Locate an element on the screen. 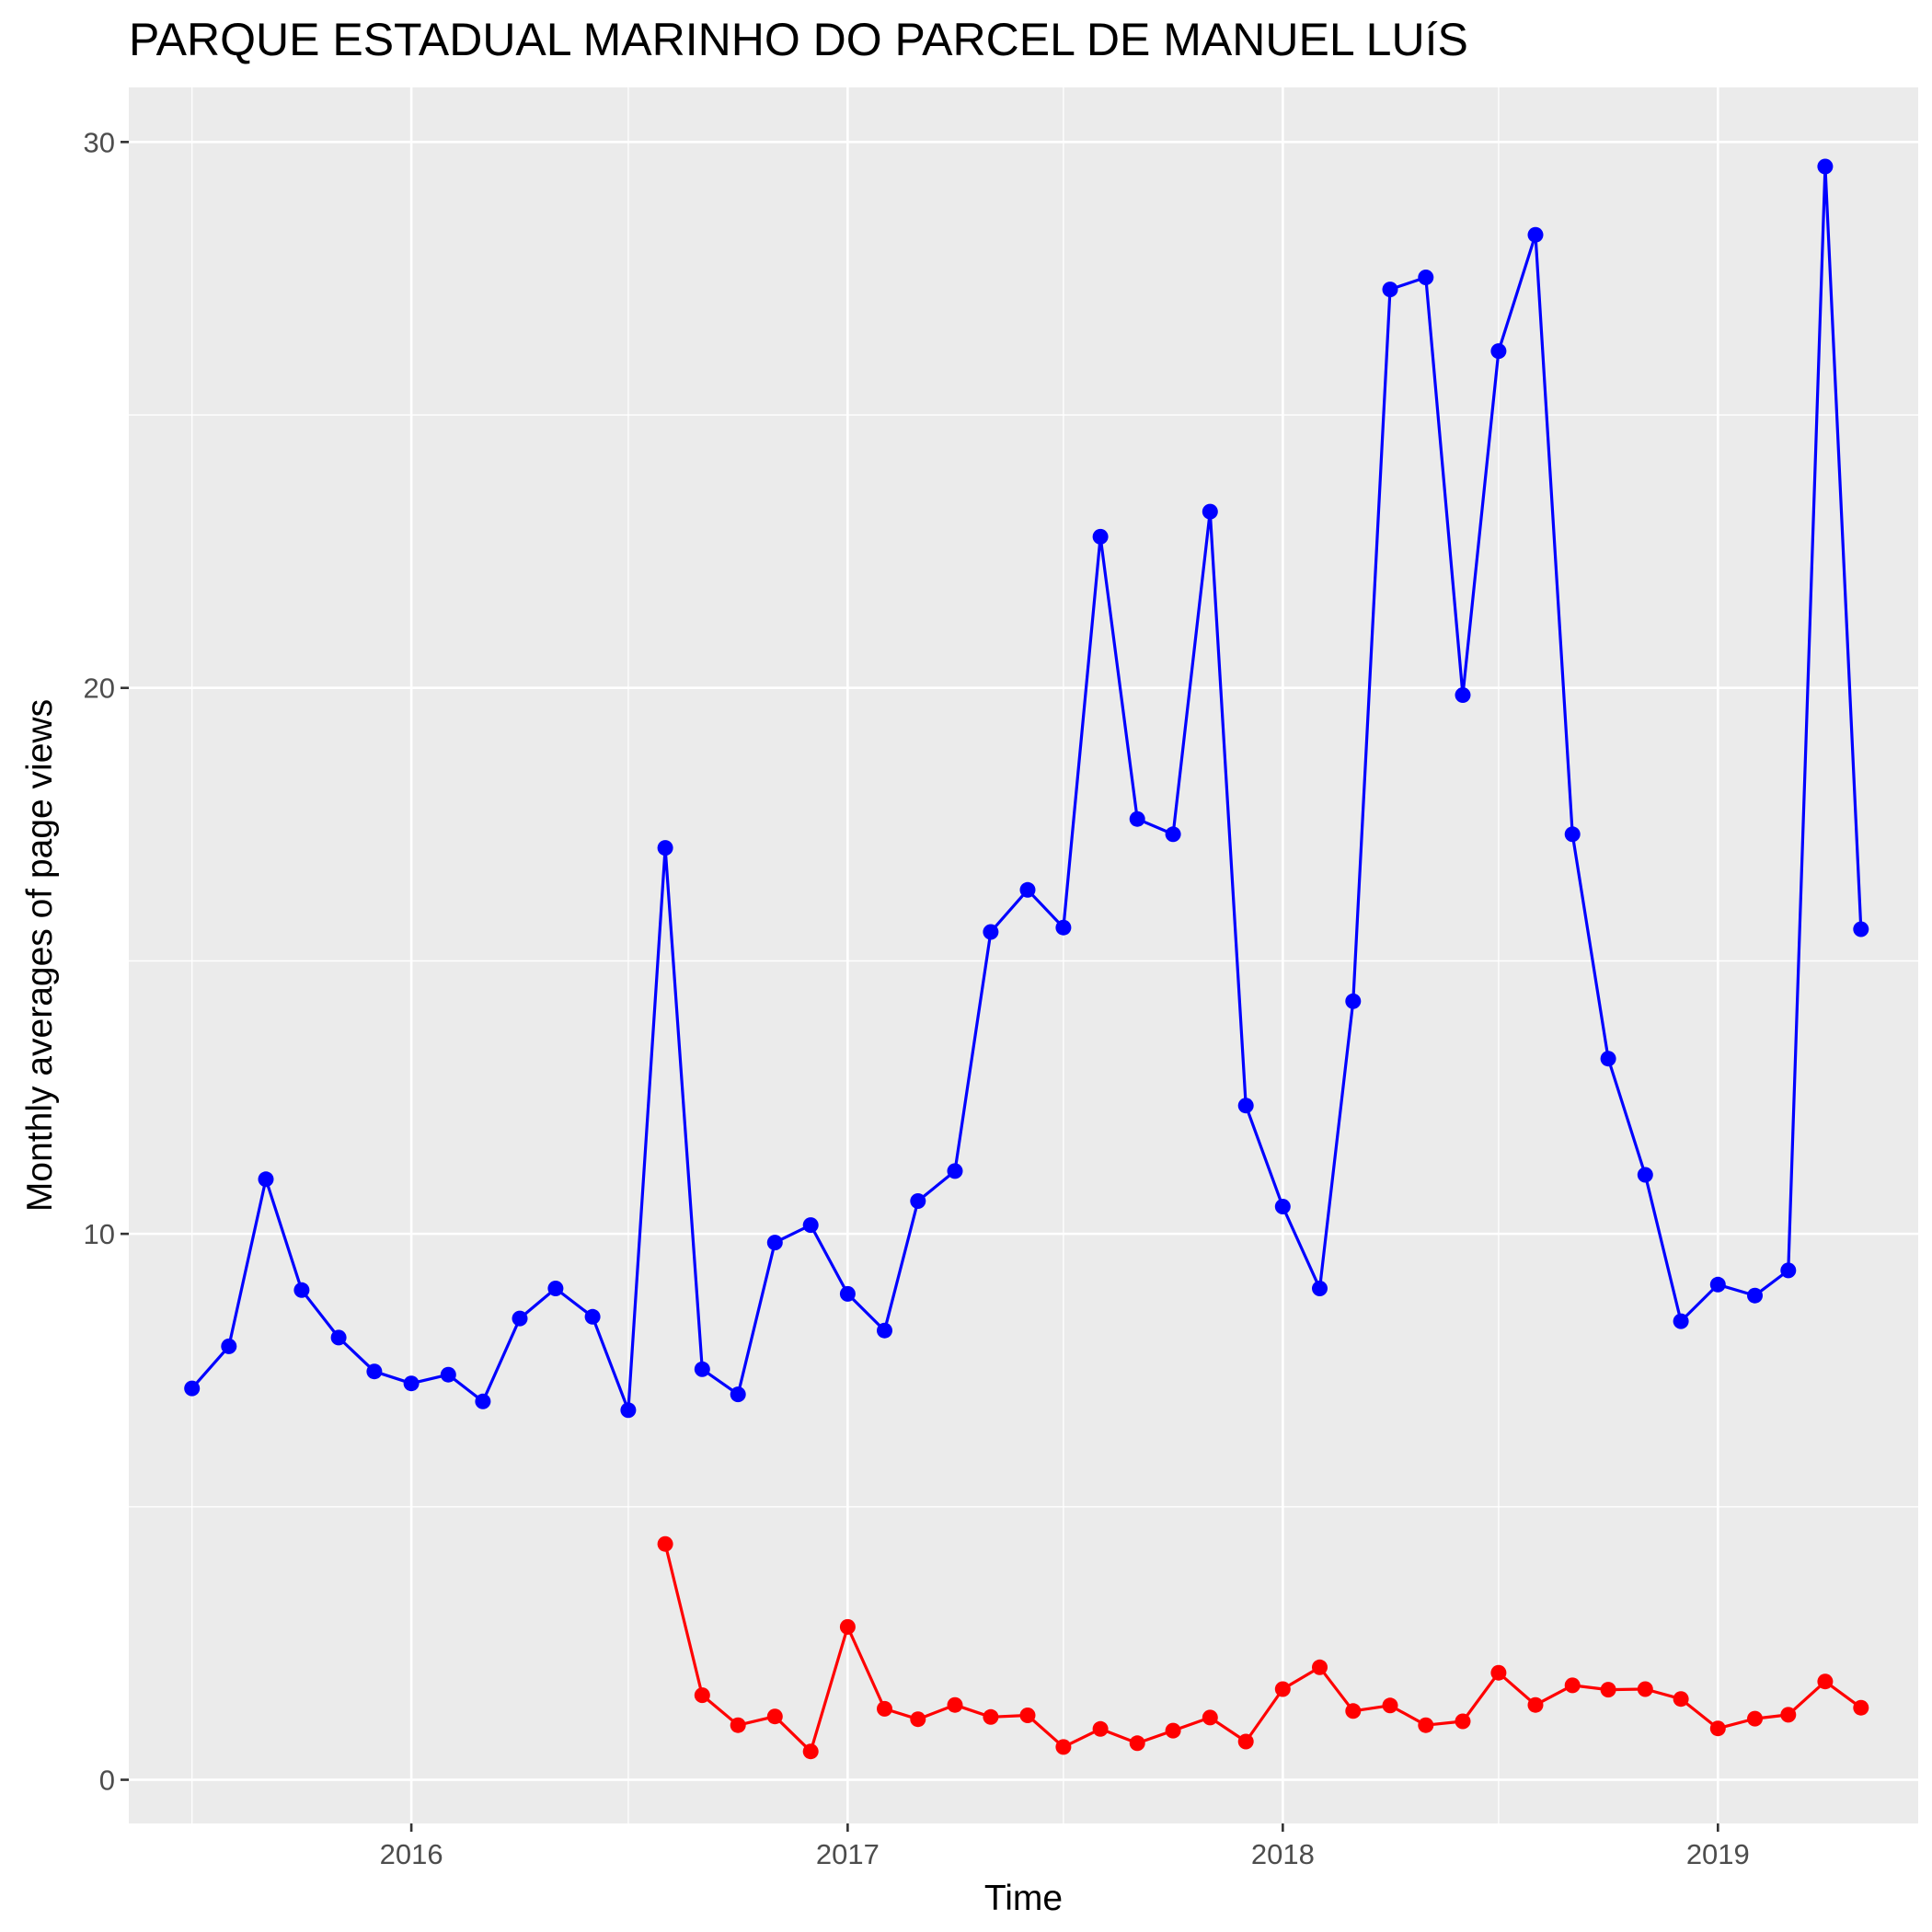 The height and width of the screenshot is (1932, 1932). y-tick-label: 30 is located at coordinates (99, 142).